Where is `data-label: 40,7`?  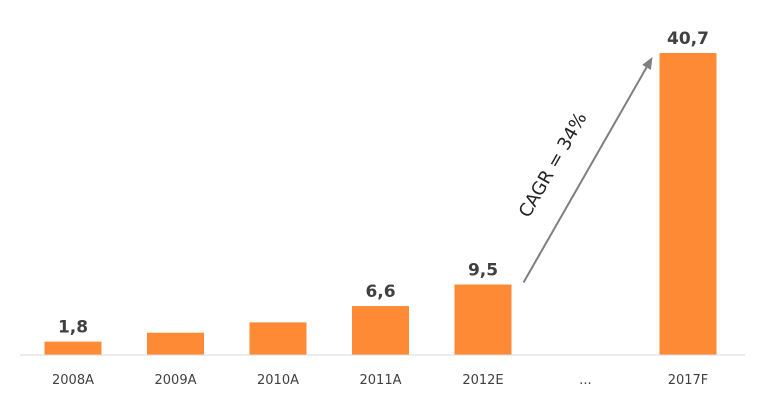 data-label: 40,7 is located at coordinates (688, 39).